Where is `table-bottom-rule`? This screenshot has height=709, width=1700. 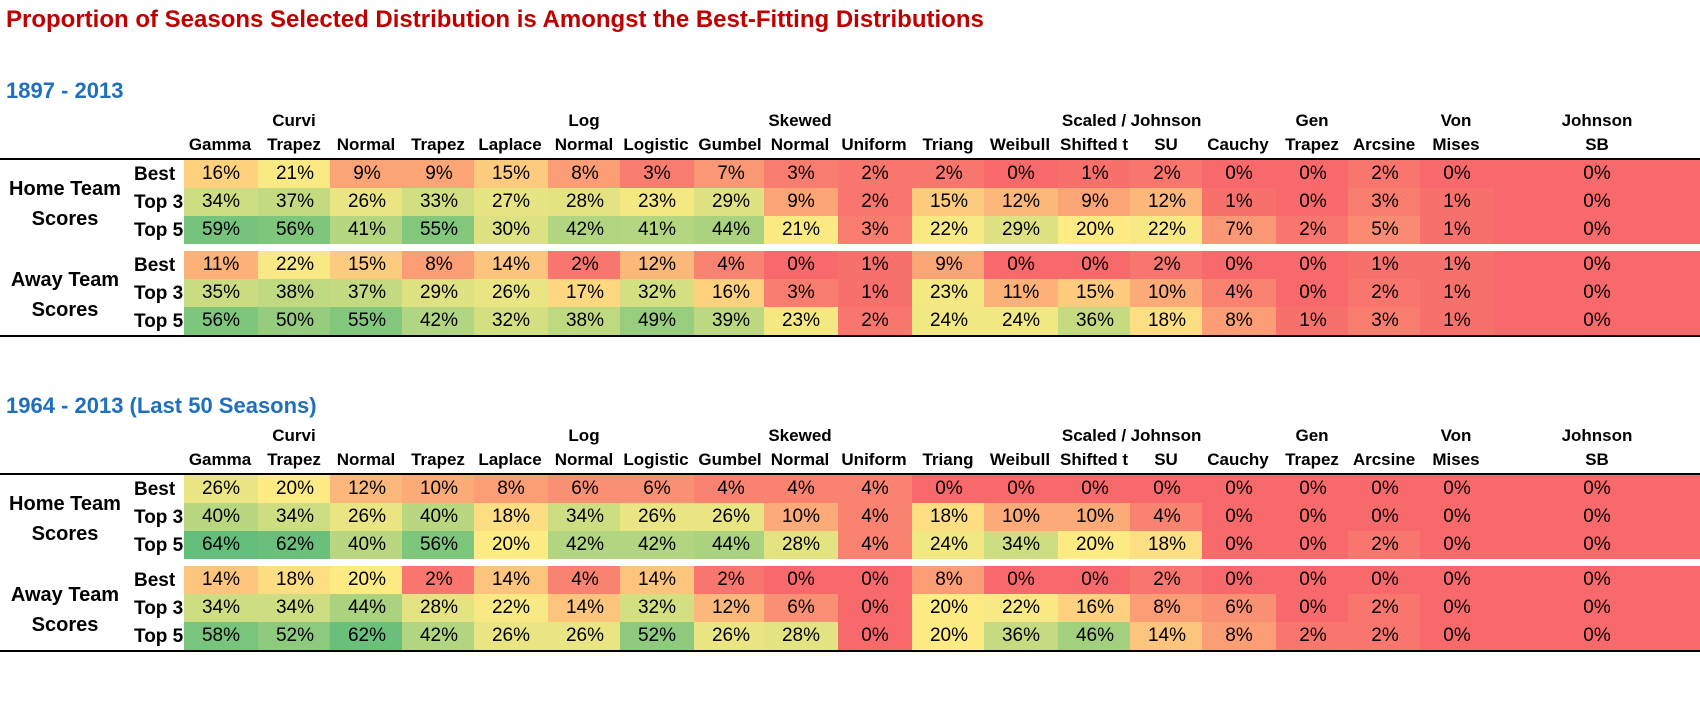 table-bottom-rule is located at coordinates (850, 336).